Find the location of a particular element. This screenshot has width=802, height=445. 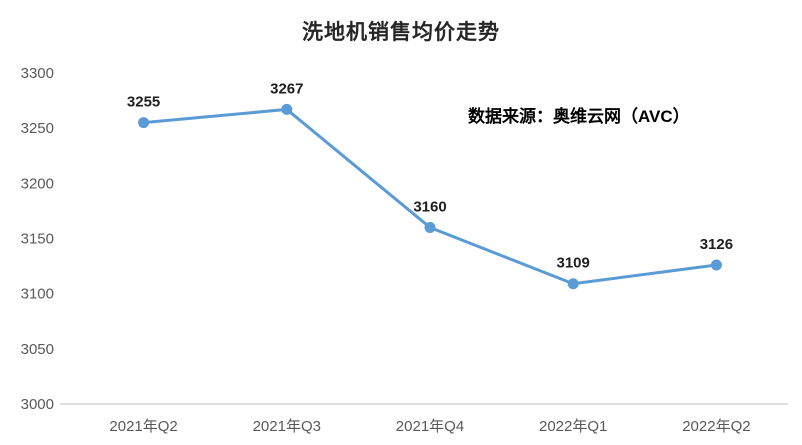

x-axis-tick-label: 2021年Q3 is located at coordinates (287, 426).